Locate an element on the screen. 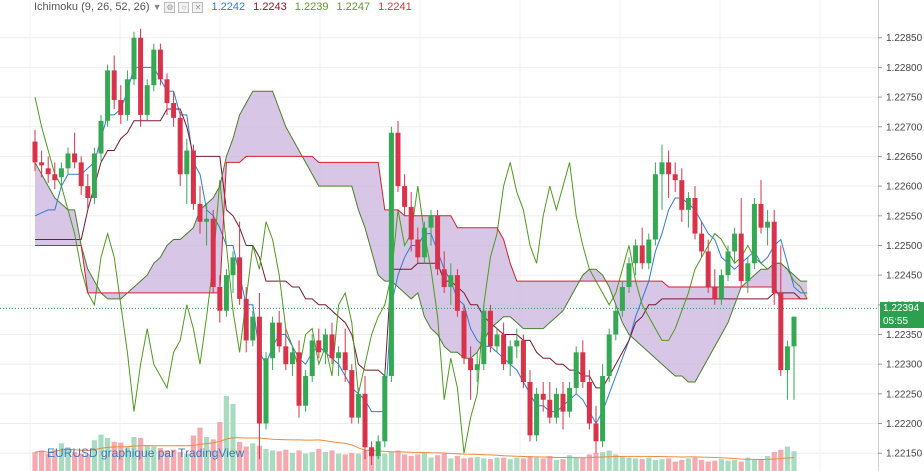 Image resolution: width=924 pixels, height=471 pixels. y-tick-label: 1.22650 is located at coordinates (904, 157).